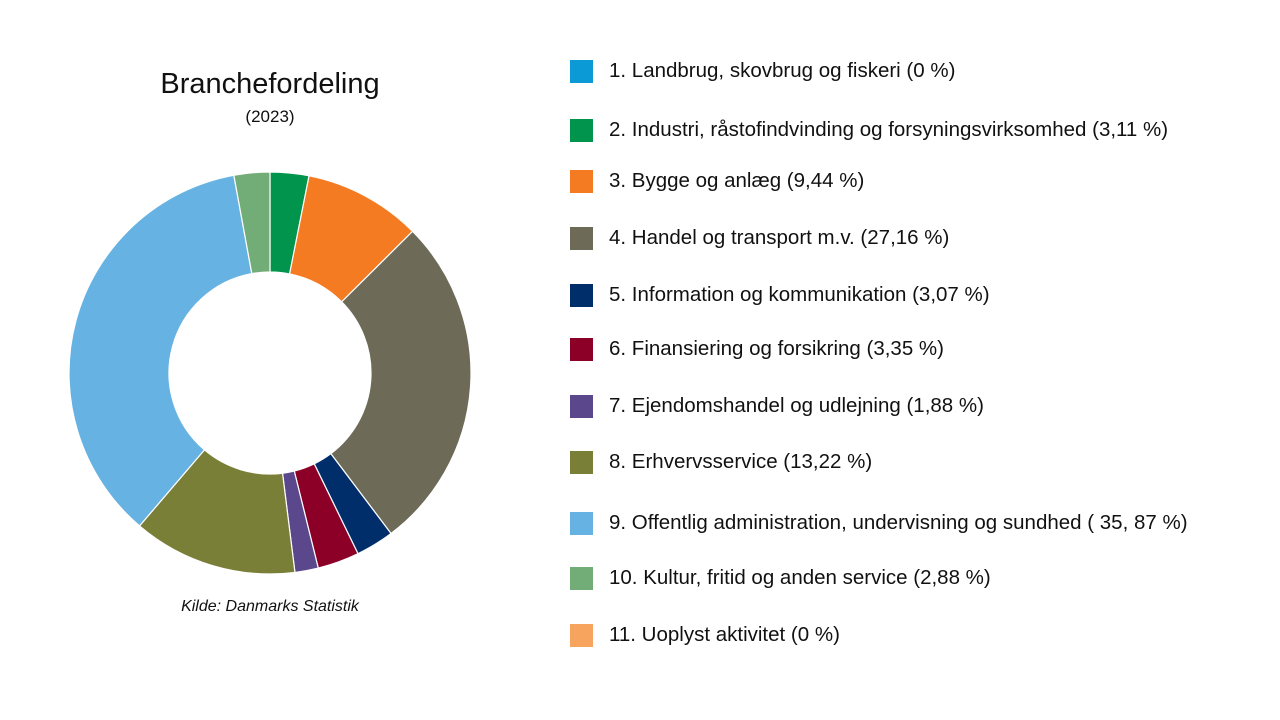  Describe the element at coordinates (270, 116) in the screenshot. I see `chart-subtitle: (2023)` at that location.